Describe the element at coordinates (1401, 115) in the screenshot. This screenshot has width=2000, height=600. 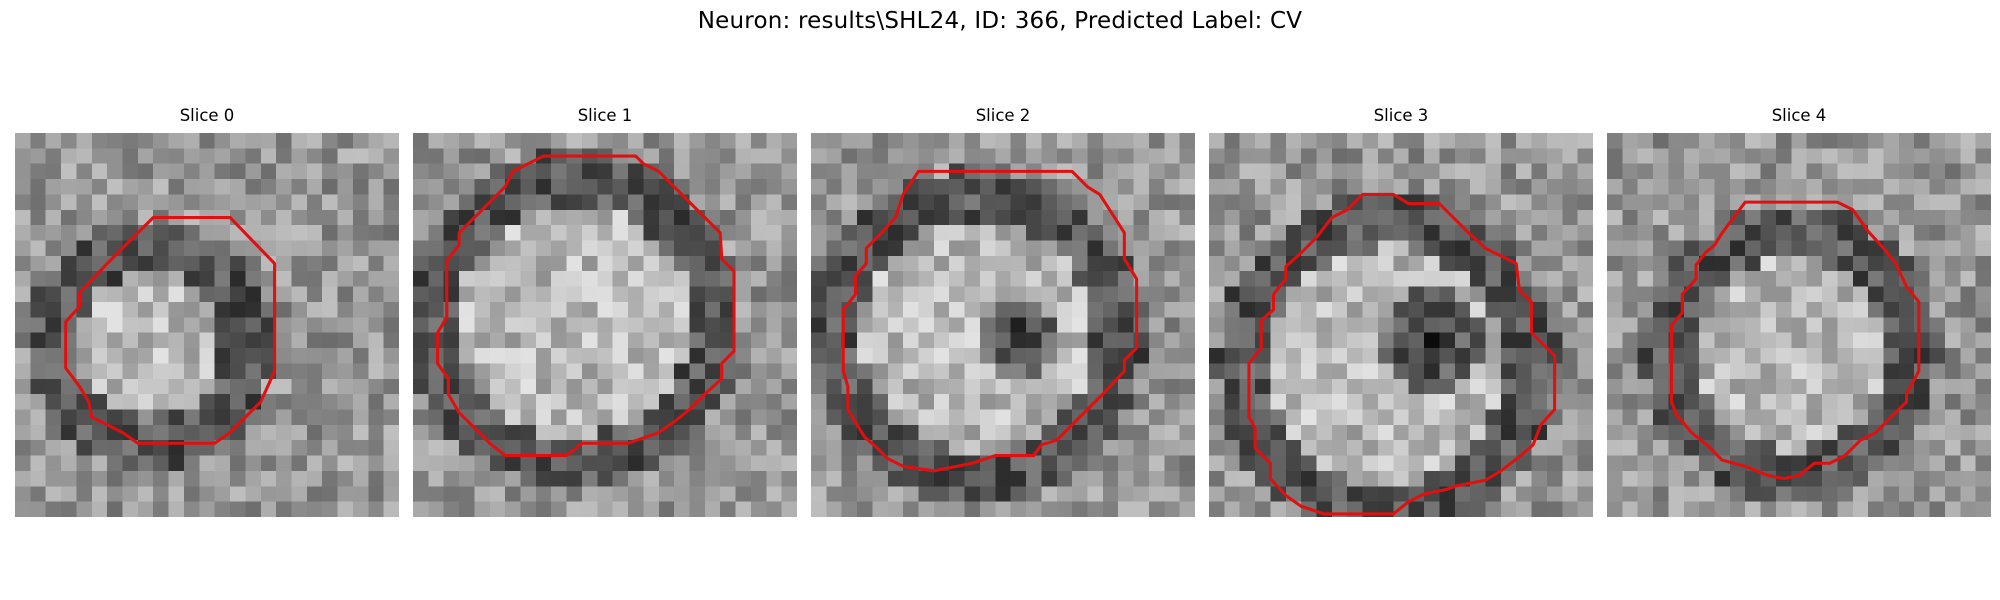
I see `slice-title: Slice 3` at that location.